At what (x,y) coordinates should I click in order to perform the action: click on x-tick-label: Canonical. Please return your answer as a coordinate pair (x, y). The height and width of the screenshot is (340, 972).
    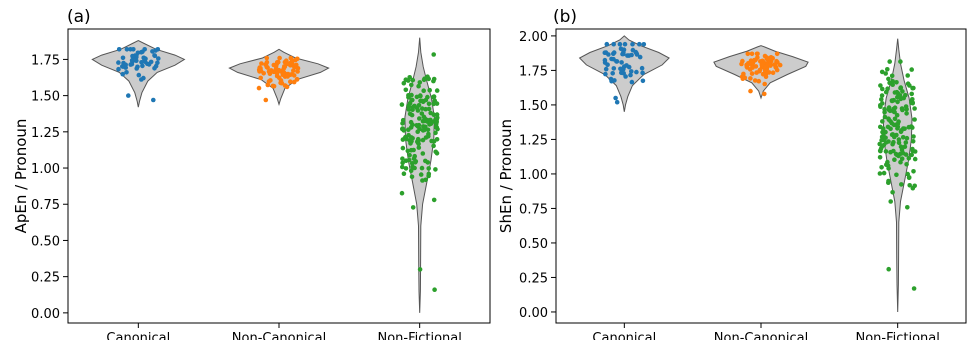
    Looking at the image, I should click on (624, 335).